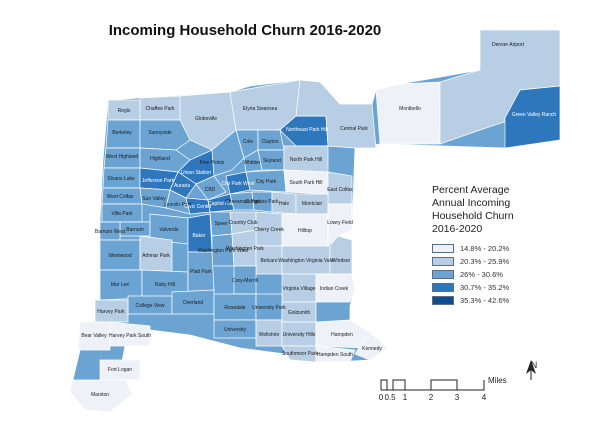 This screenshot has height=442, width=600. I want to click on label-sloans-lake: Sloans Lake, so click(121, 179).